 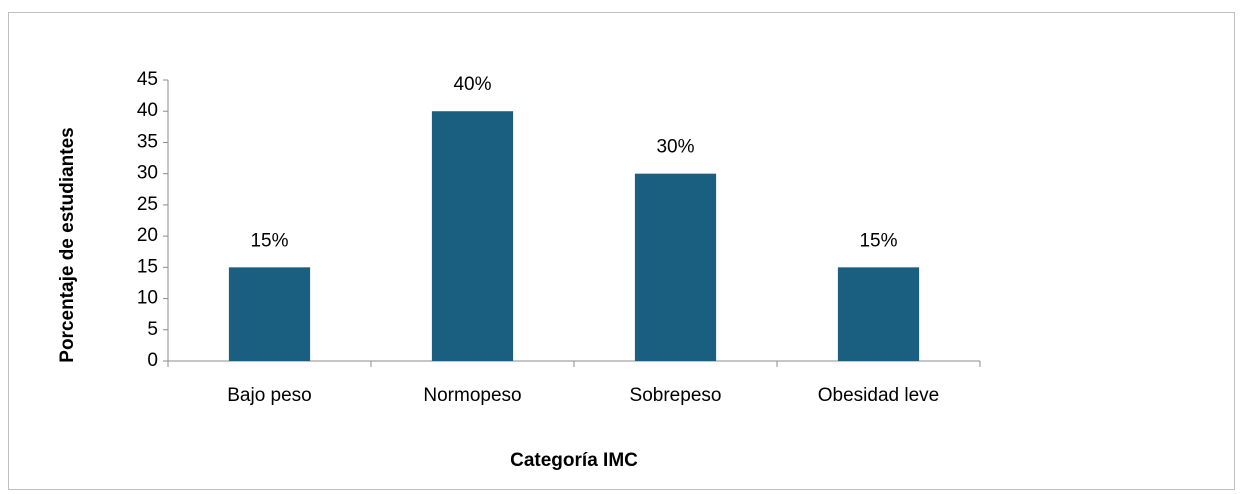 I want to click on y-tick-label: 25, so click(x=147, y=204).